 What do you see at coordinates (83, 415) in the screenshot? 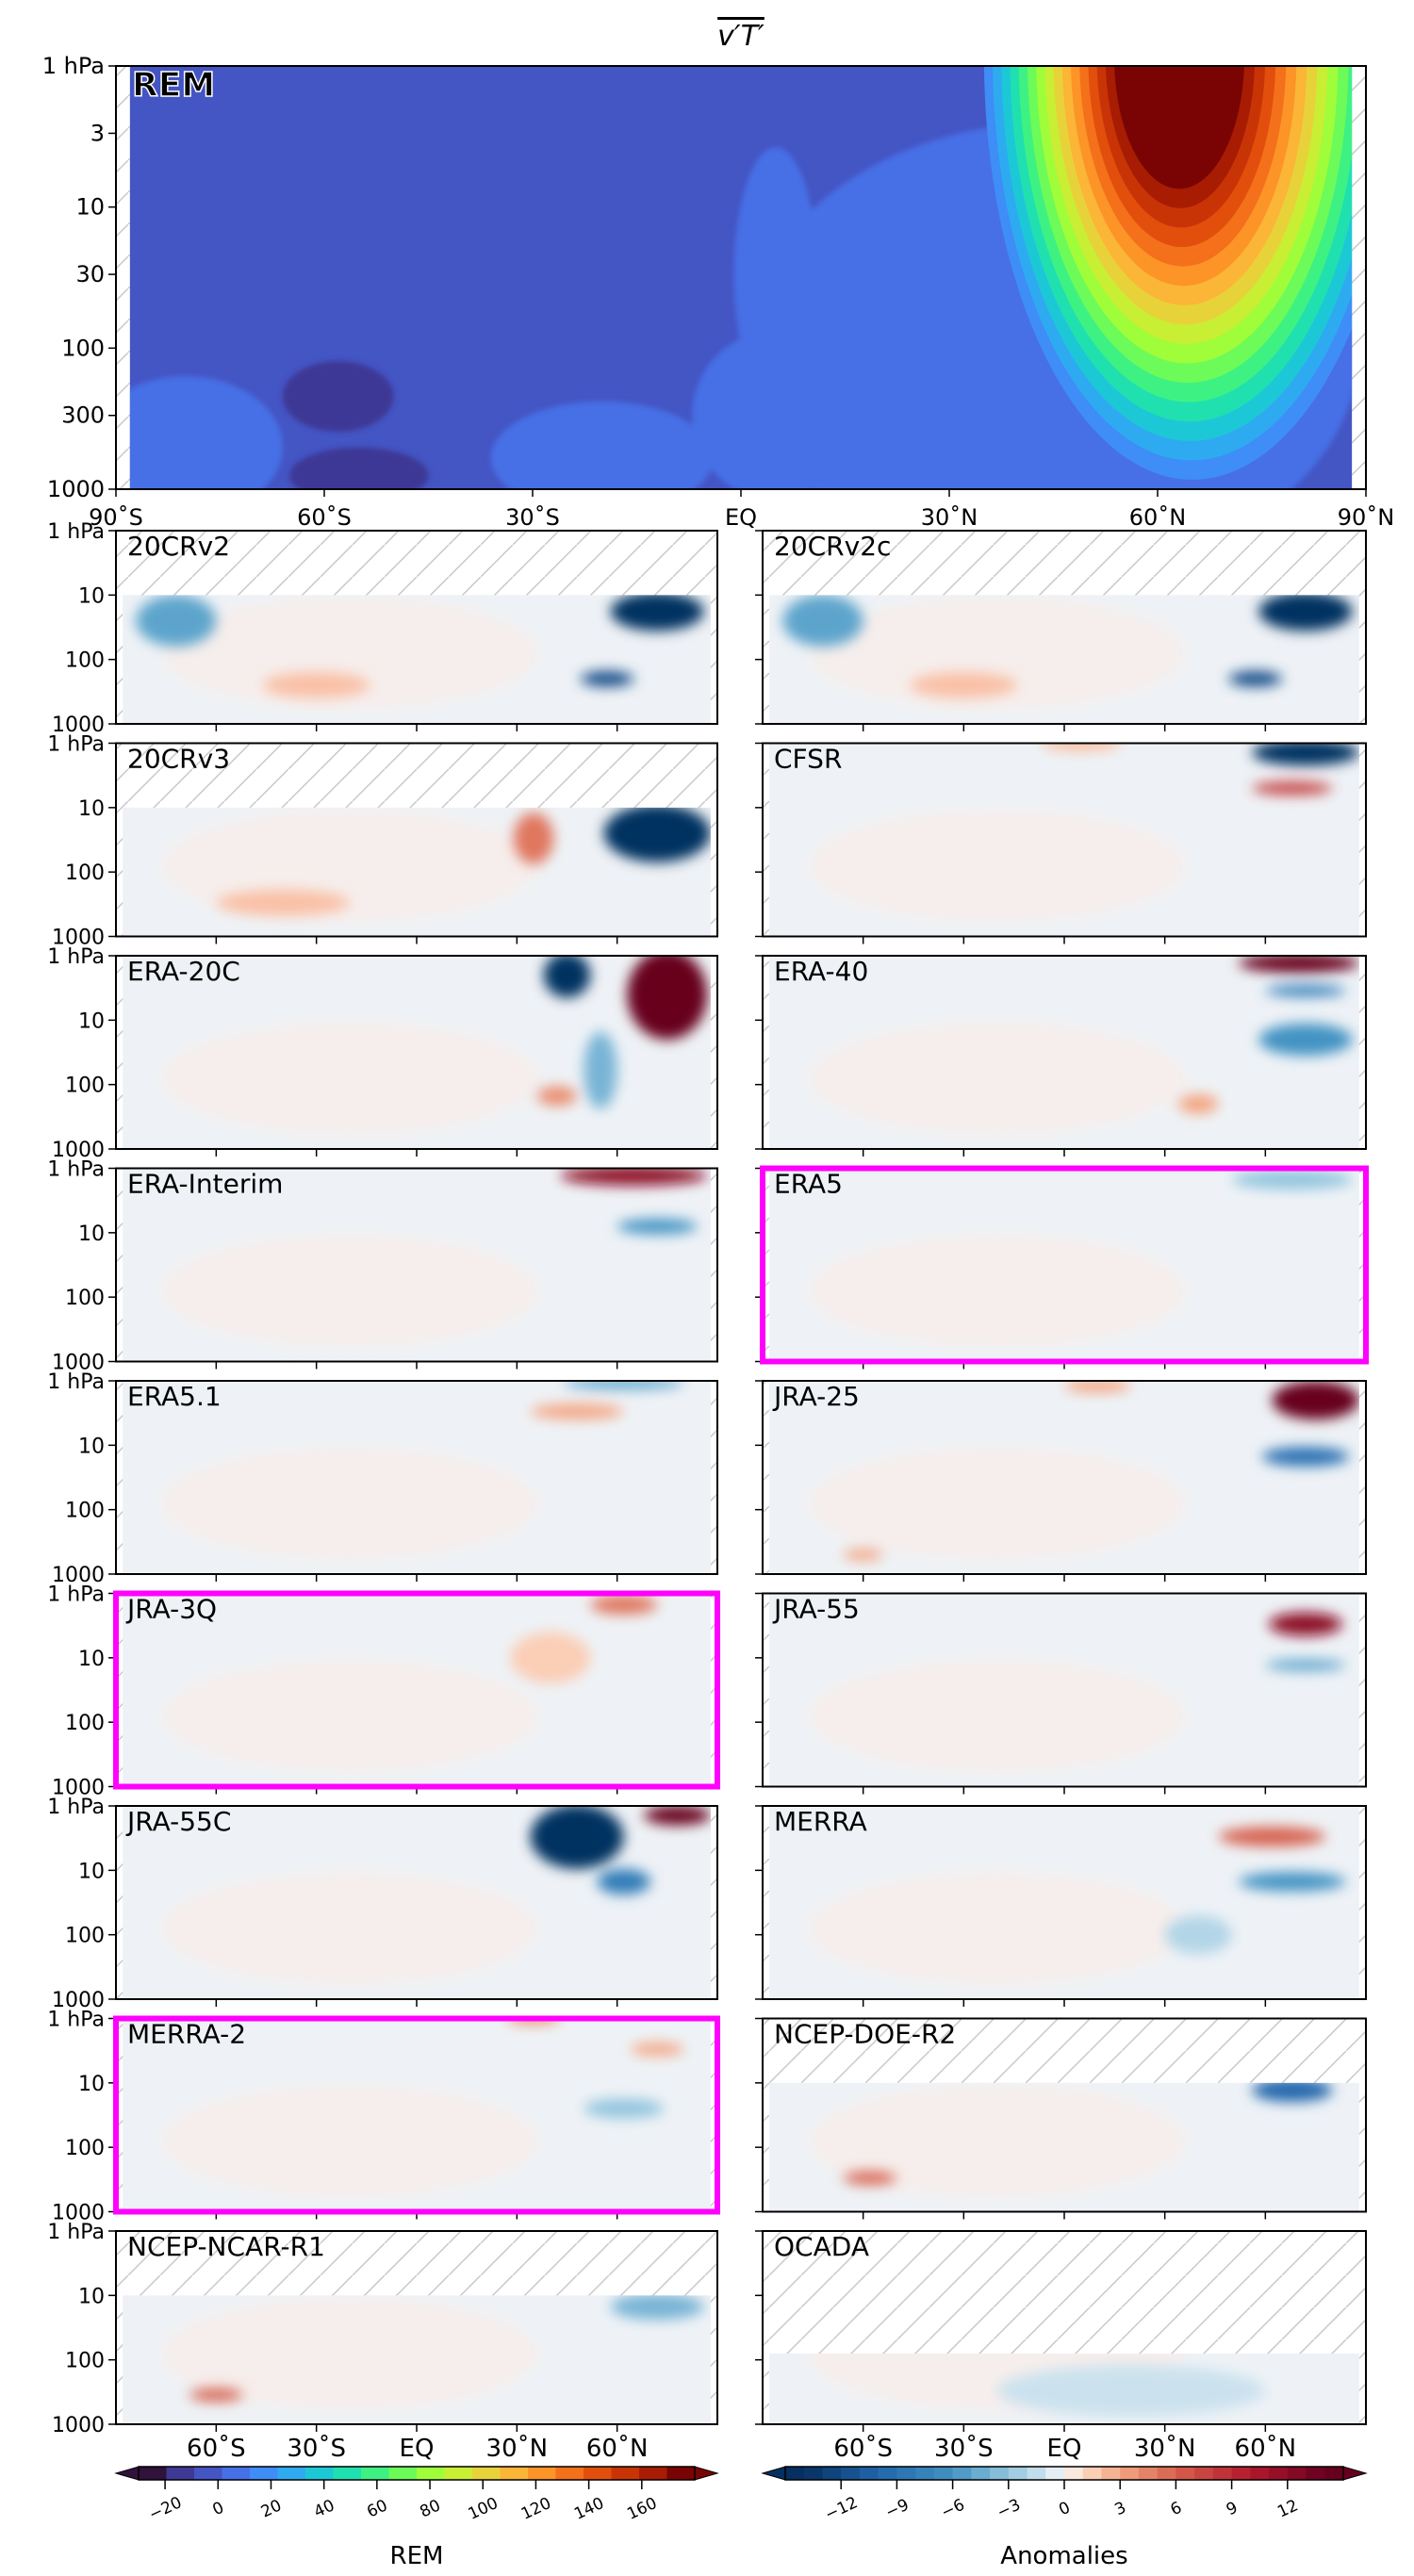
I see `y-tick-label: 300` at bounding box center [83, 415].